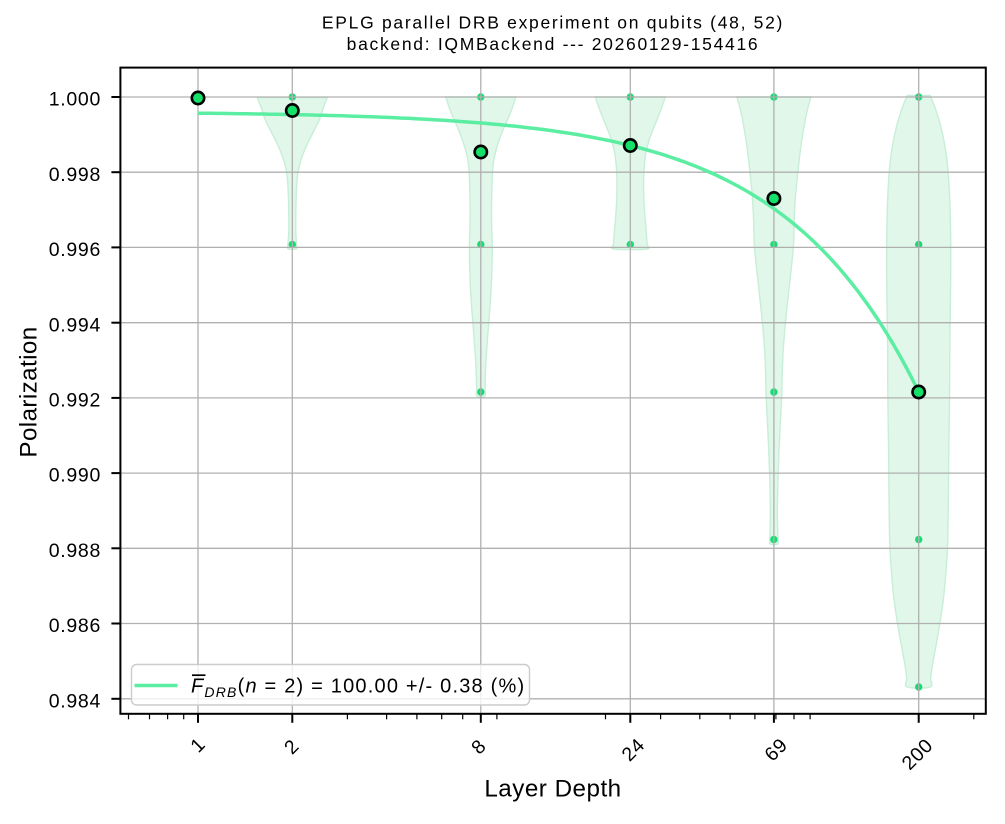  What do you see at coordinates (29, 391) in the screenshot?
I see `svg-text: Polarization` at bounding box center [29, 391].